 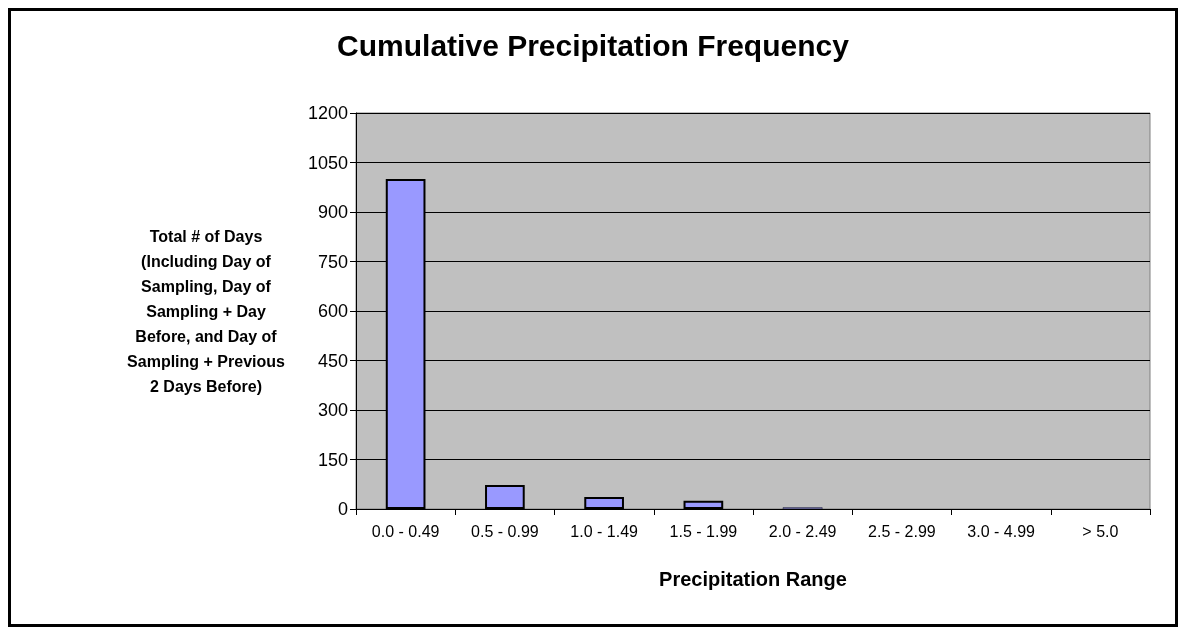 I want to click on y-tick-label: 1050, so click(x=327, y=162).